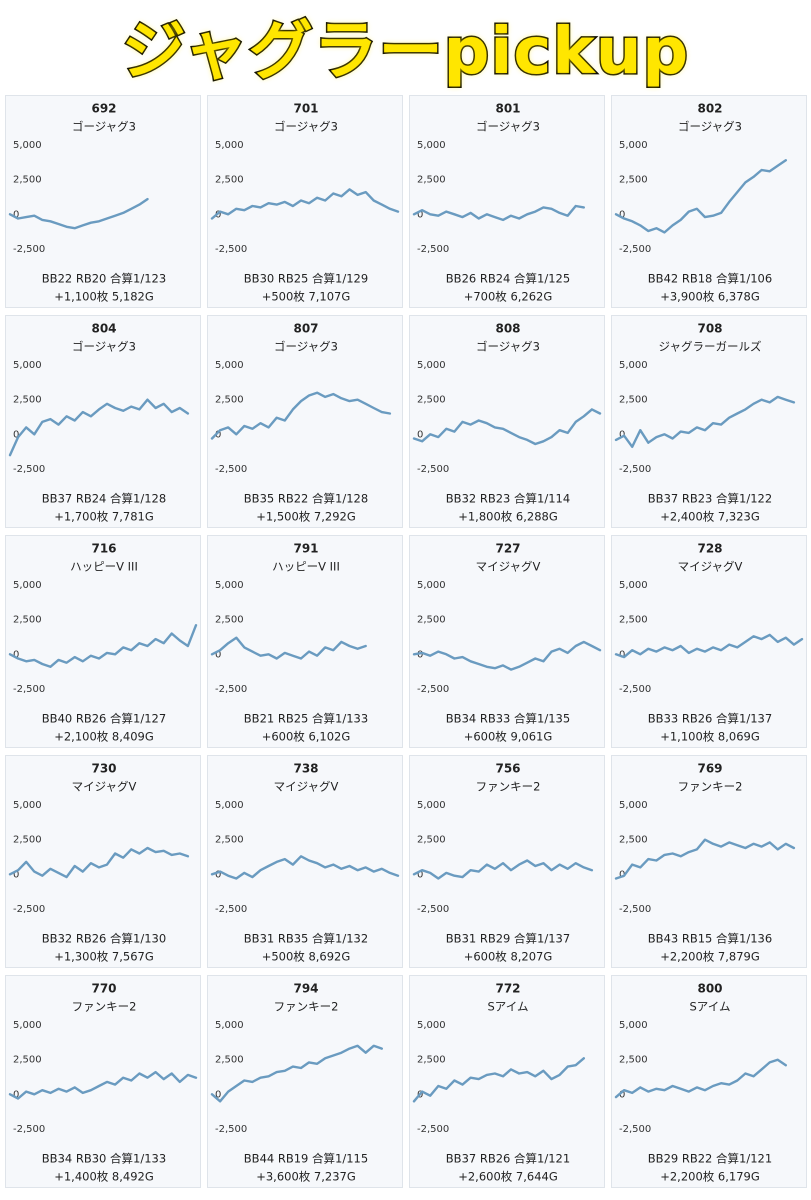 This screenshot has height=1200, width=811. What do you see at coordinates (710, 737) in the screenshot?
I see `summary-line: +1,100枚 8,069G` at bounding box center [710, 737].